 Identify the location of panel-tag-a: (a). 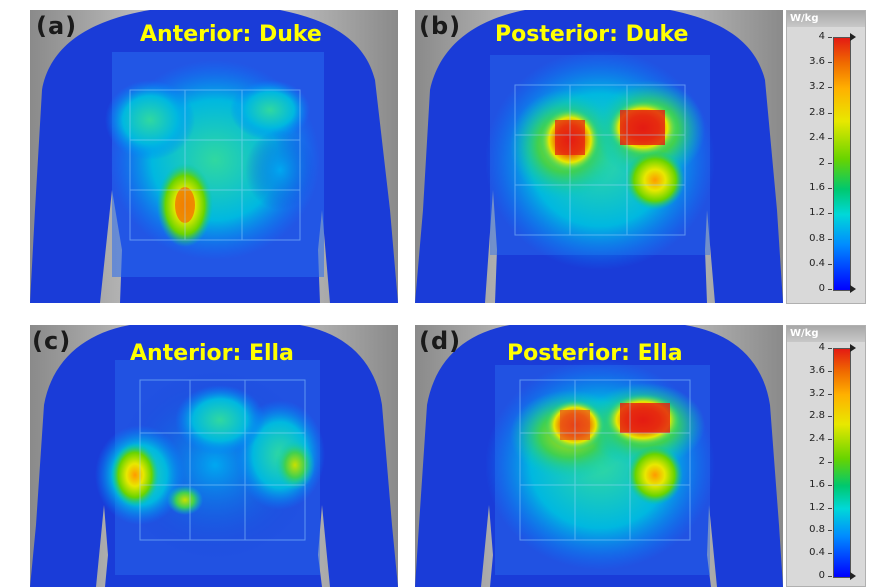
(57, 26).